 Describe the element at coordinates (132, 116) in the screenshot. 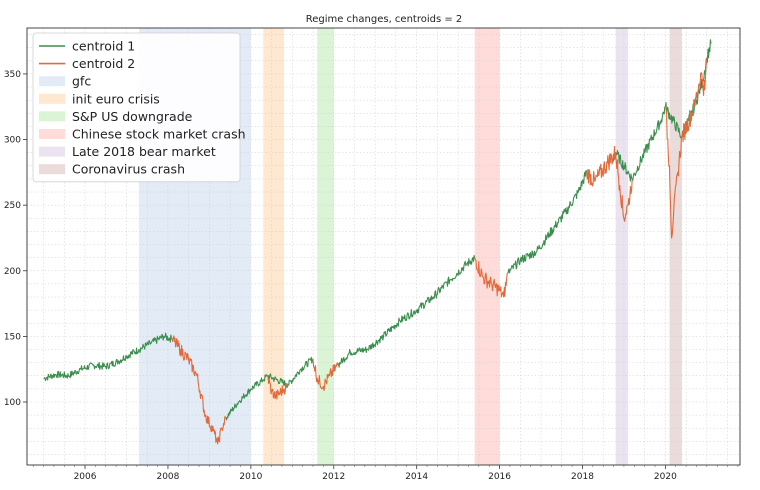

I see `legend-label: S&P US downgrade` at that location.